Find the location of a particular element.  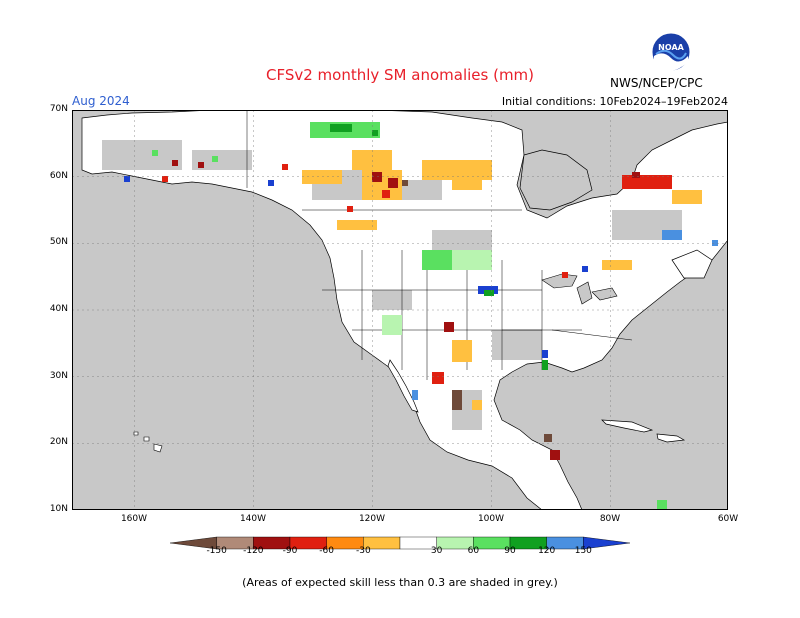

map-title: CFSv2 monthly SM anomalies (mm) is located at coordinates (400, 75).